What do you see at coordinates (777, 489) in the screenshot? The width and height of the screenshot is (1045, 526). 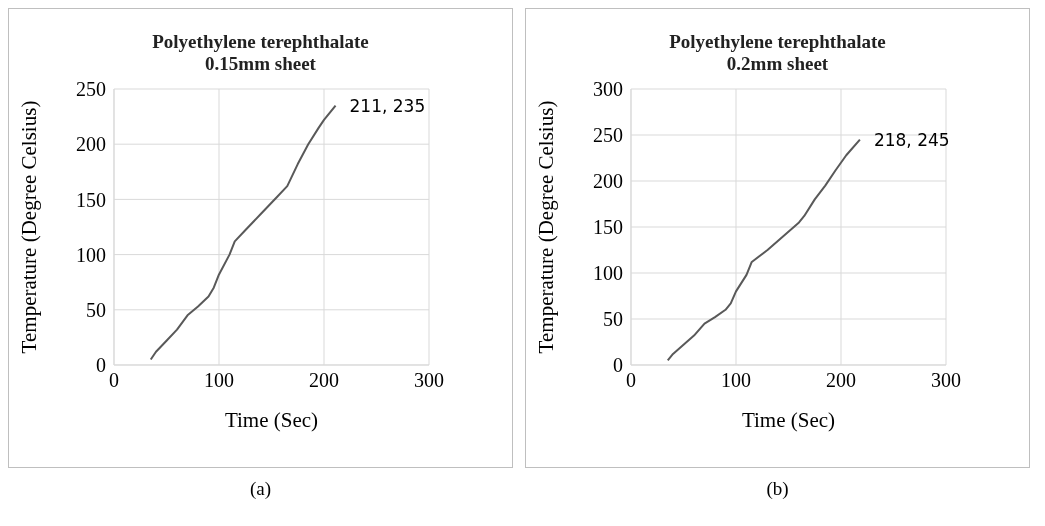 I see `text: (b)` at bounding box center [777, 489].